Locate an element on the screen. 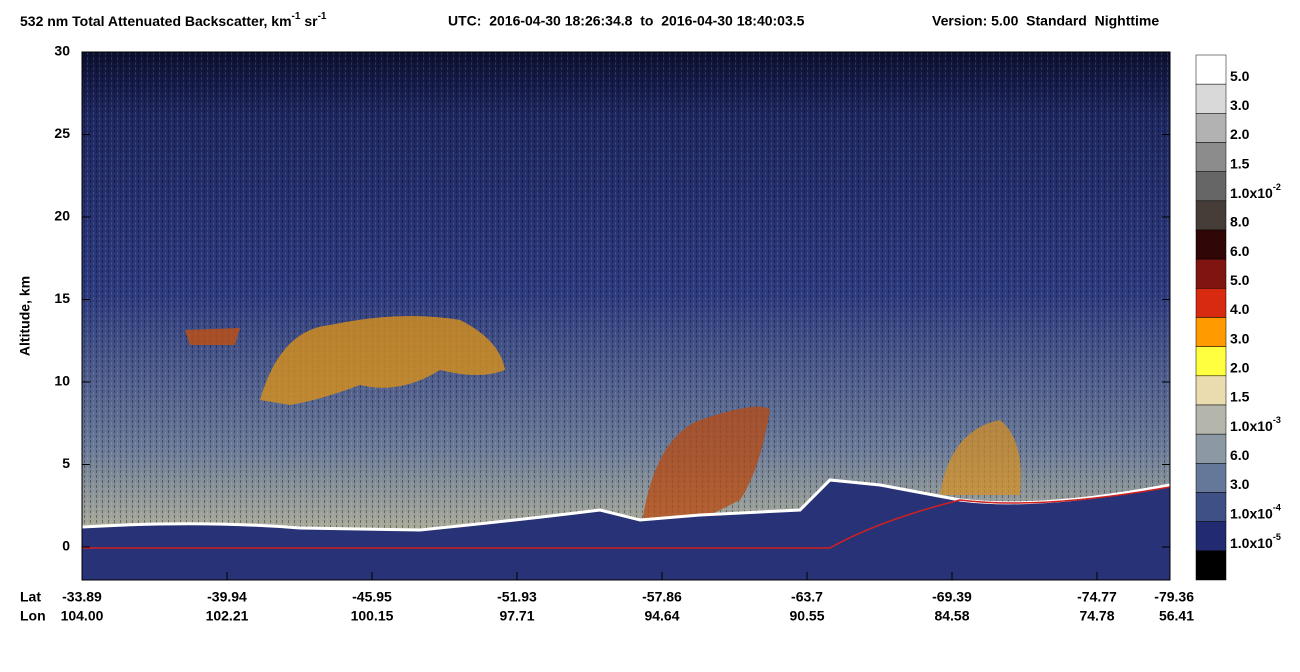 The width and height of the screenshot is (1300, 672). lon-tick-label: 102.21 is located at coordinates (227, 616).